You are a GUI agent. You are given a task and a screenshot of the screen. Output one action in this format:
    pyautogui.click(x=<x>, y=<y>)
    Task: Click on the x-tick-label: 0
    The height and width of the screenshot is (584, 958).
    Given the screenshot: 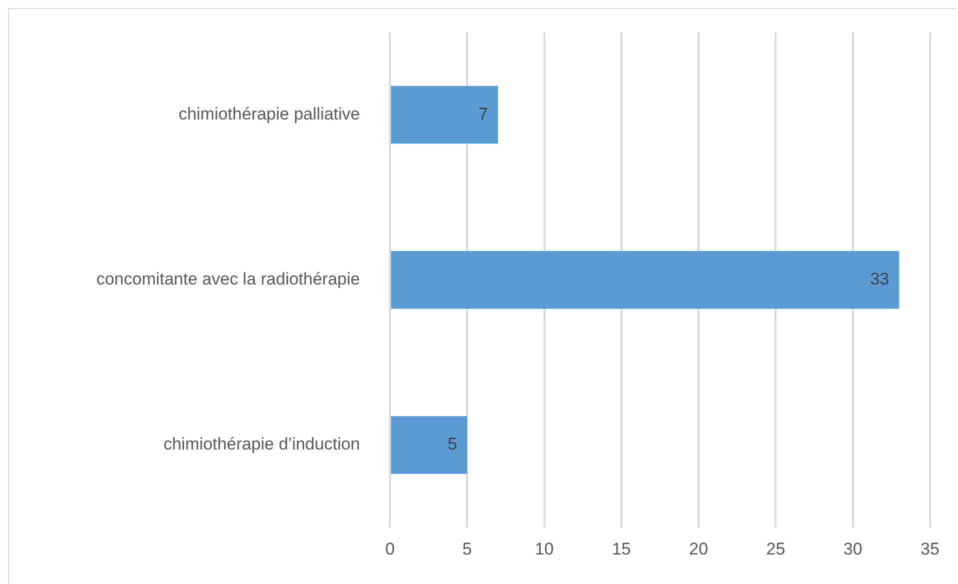 What is the action you would take?
    pyautogui.click(x=390, y=548)
    